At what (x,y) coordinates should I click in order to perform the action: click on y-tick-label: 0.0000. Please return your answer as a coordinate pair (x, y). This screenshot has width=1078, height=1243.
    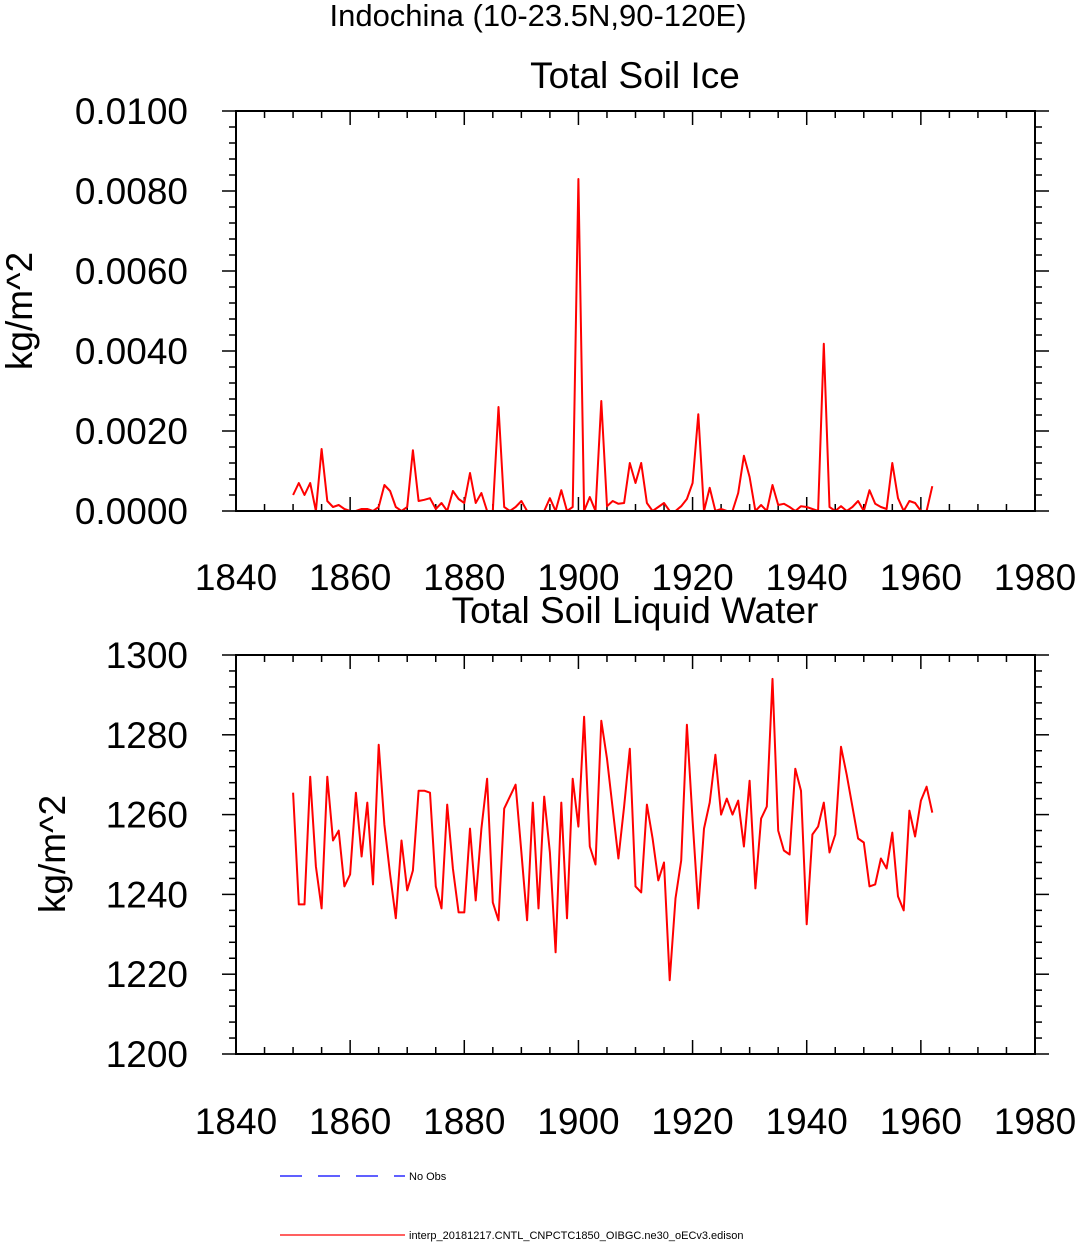
    Looking at the image, I should click on (131, 511).